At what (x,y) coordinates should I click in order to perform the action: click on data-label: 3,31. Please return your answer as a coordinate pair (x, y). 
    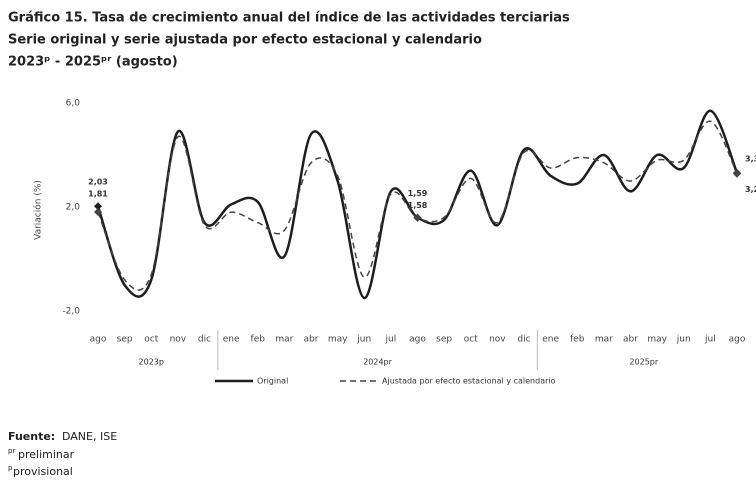
    Looking at the image, I should click on (750, 158).